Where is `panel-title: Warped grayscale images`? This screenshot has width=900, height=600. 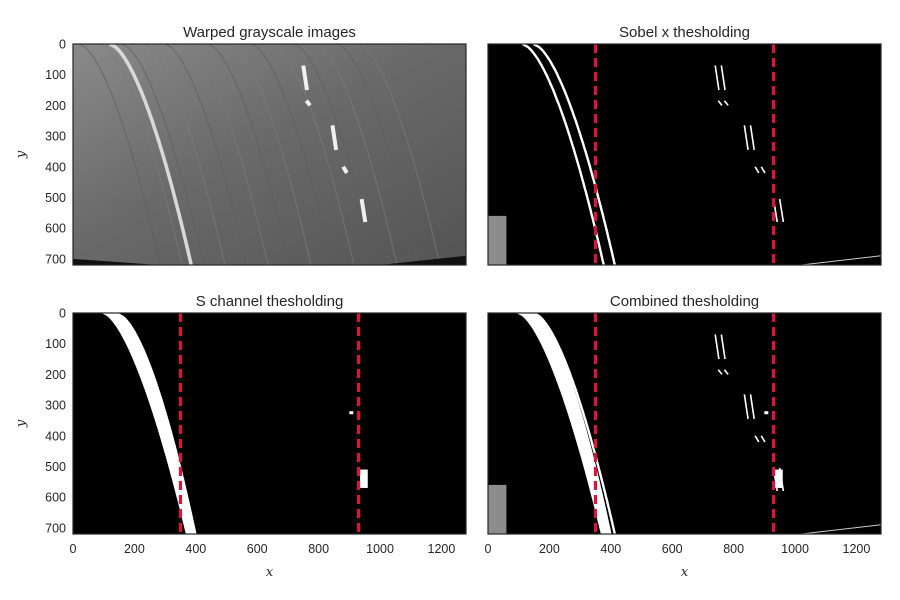
panel-title: Warped grayscale images is located at coordinates (269, 32).